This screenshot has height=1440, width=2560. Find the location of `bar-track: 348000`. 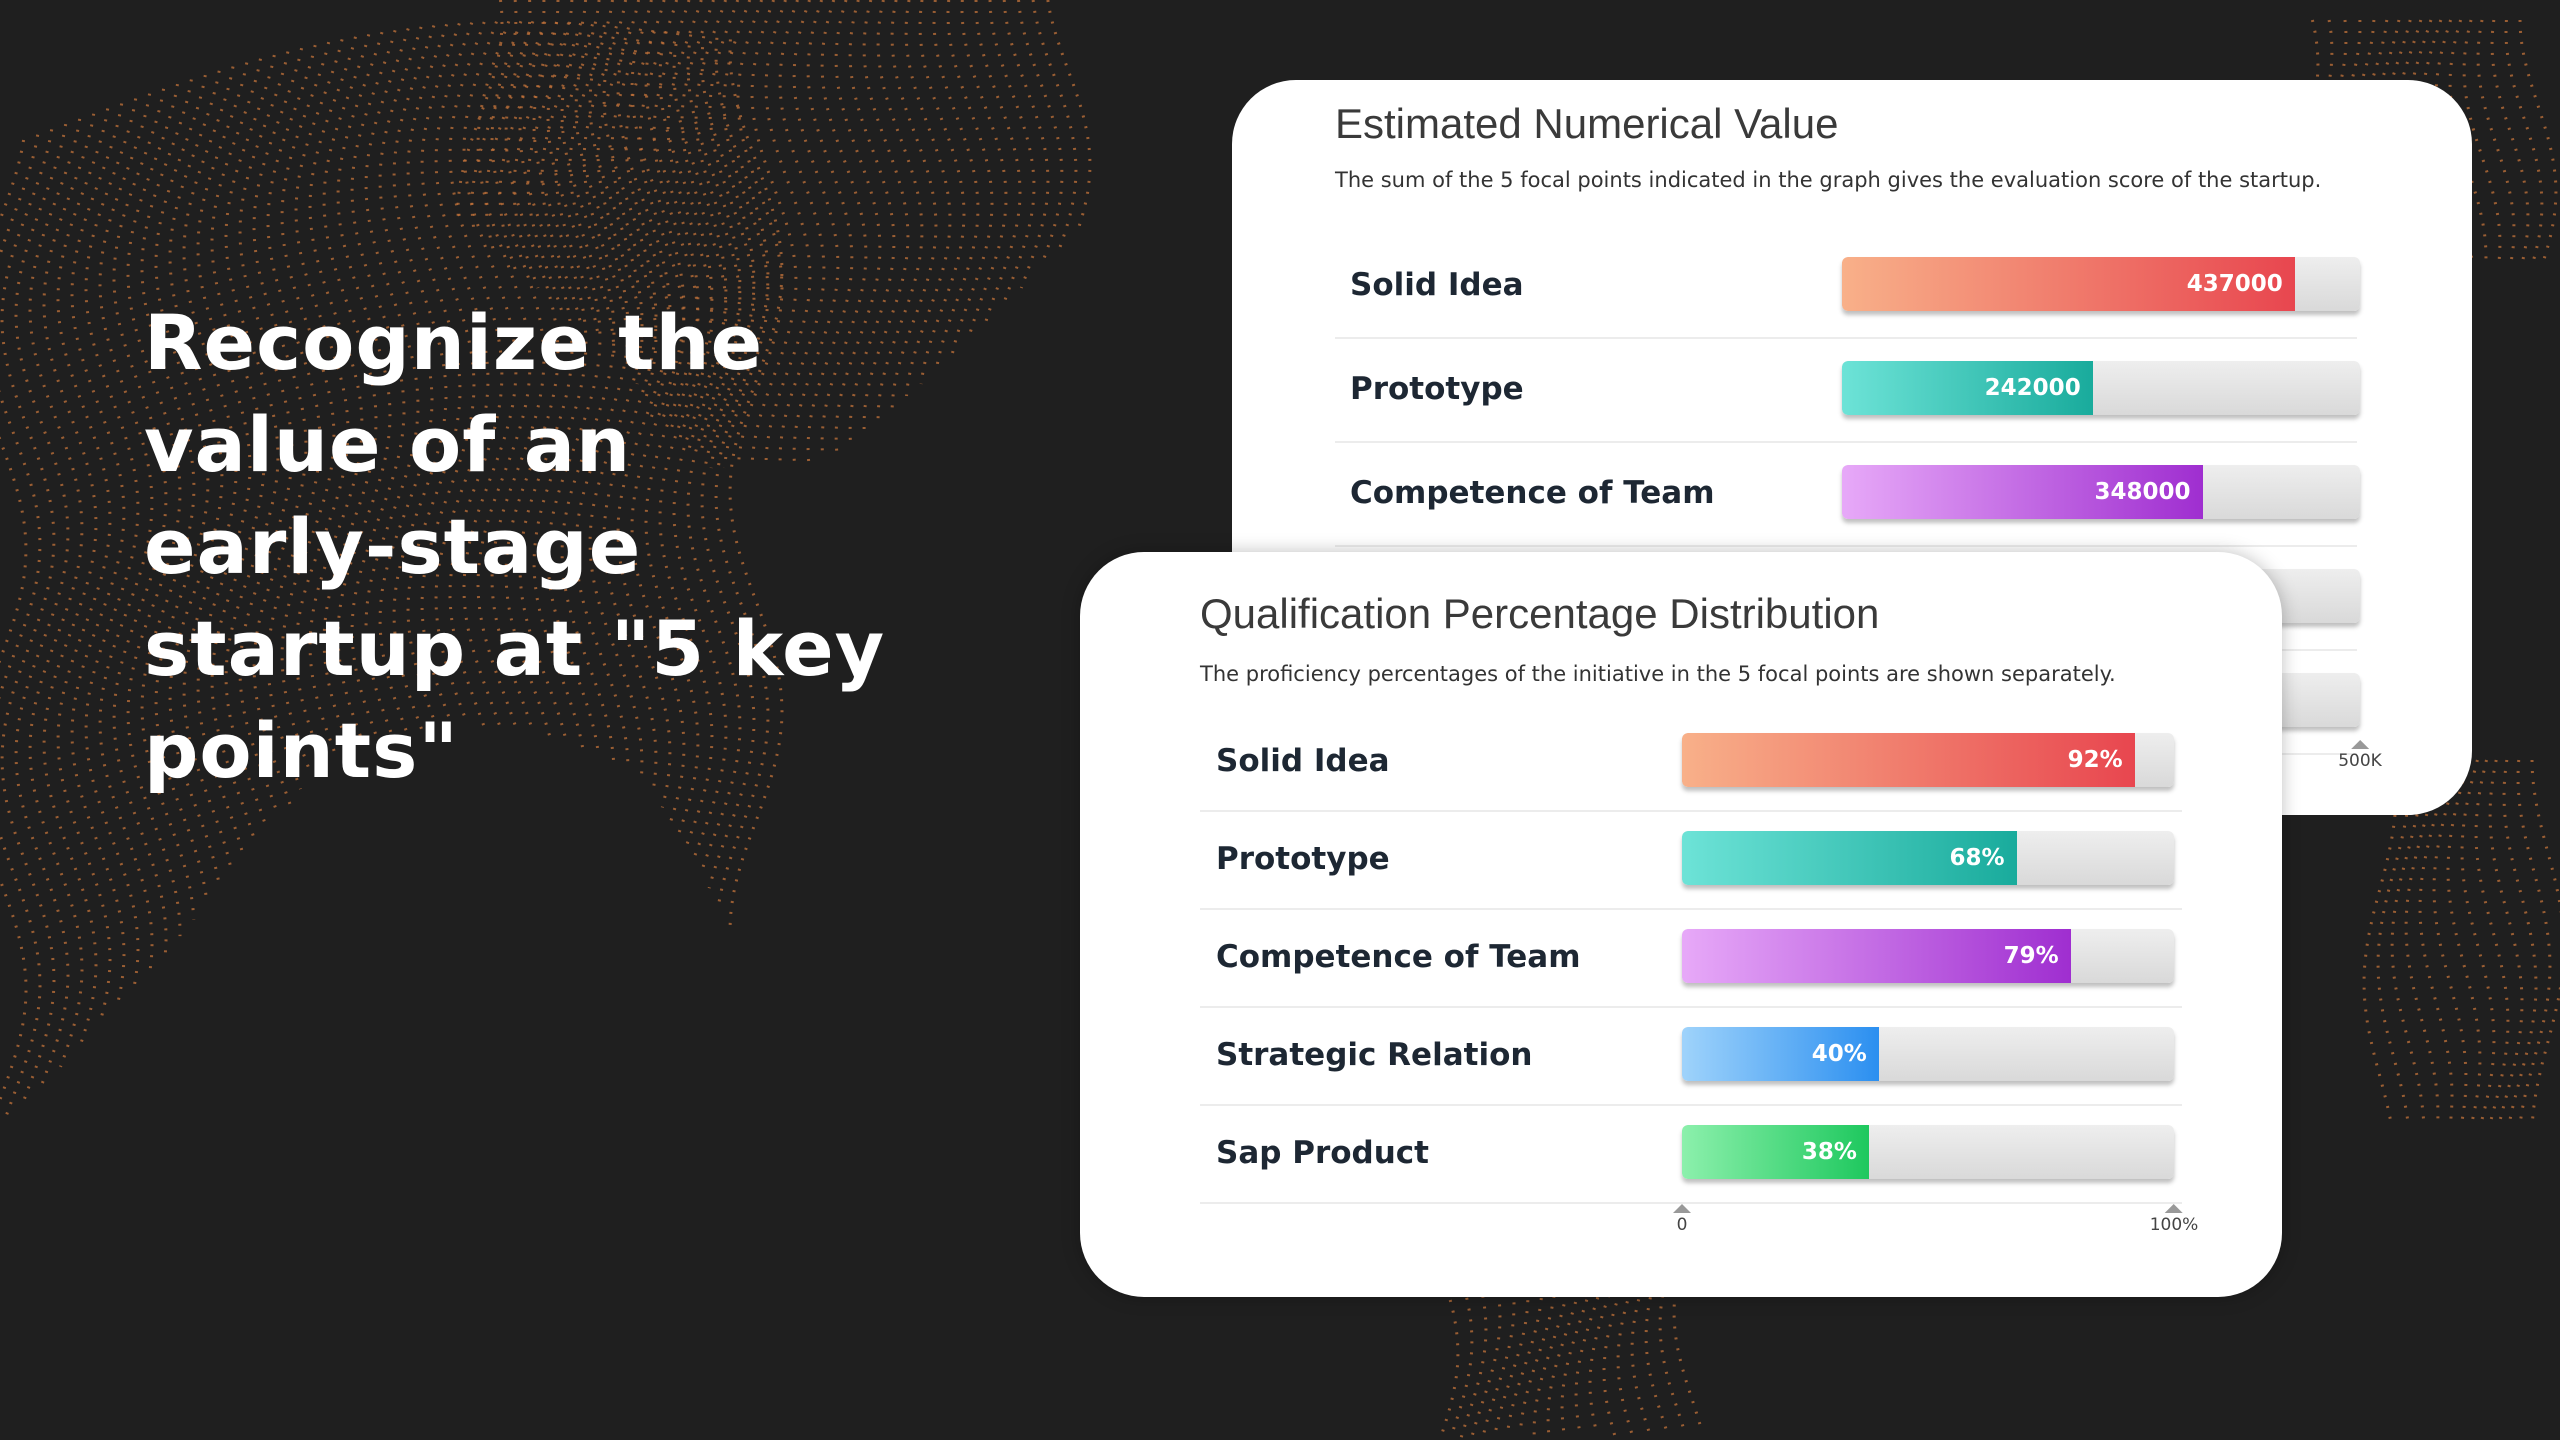

bar-track: 348000 is located at coordinates (2101, 492).